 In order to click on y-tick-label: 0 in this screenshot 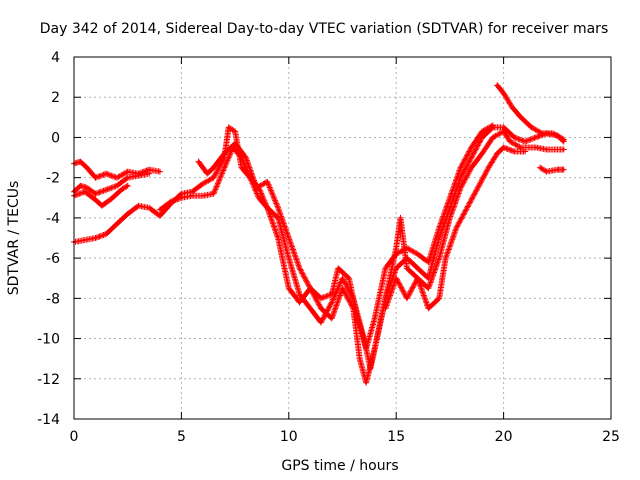, I will do `click(55, 138)`.